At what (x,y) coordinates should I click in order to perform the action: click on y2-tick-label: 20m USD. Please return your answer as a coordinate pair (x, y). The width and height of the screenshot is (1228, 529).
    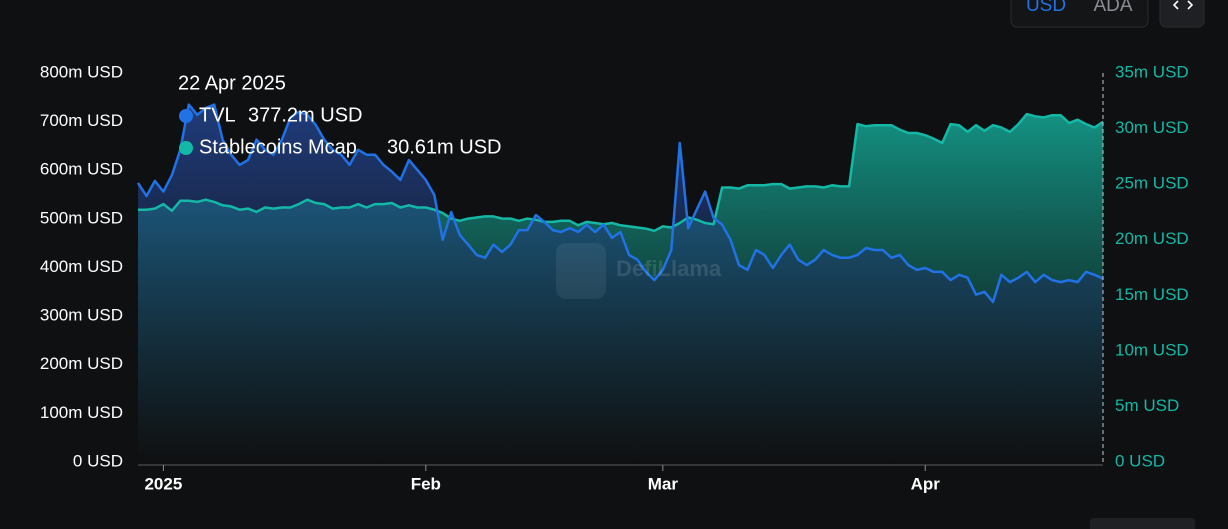
    Looking at the image, I should click on (1152, 238).